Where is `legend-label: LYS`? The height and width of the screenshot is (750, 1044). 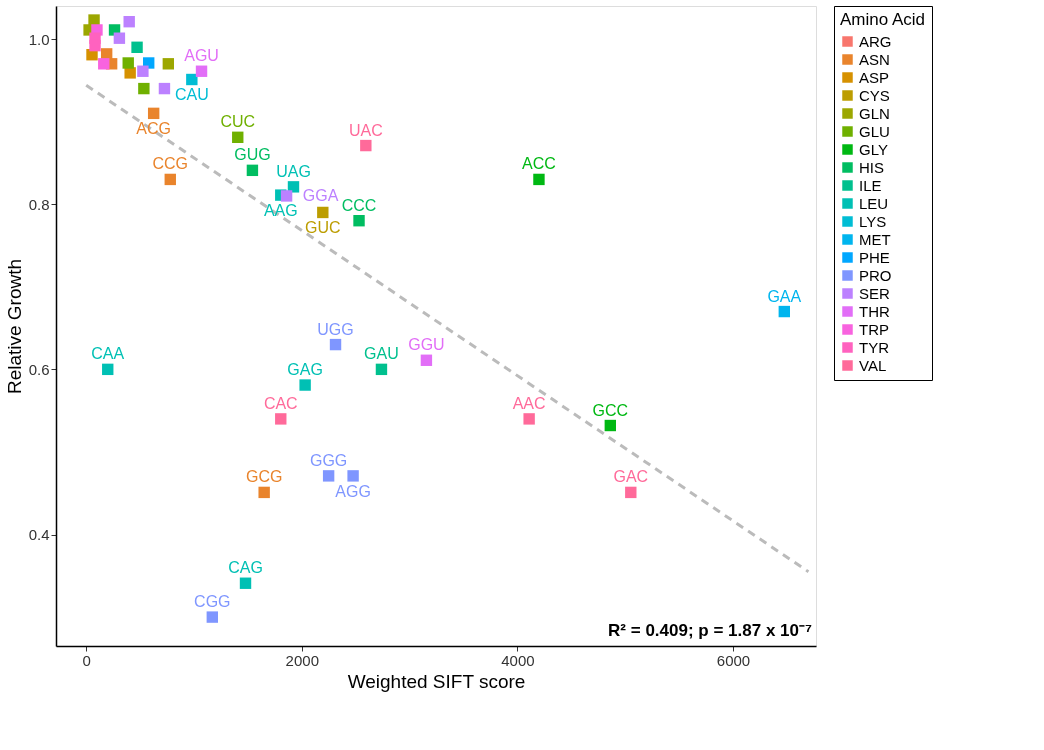 legend-label: LYS is located at coordinates (873, 221).